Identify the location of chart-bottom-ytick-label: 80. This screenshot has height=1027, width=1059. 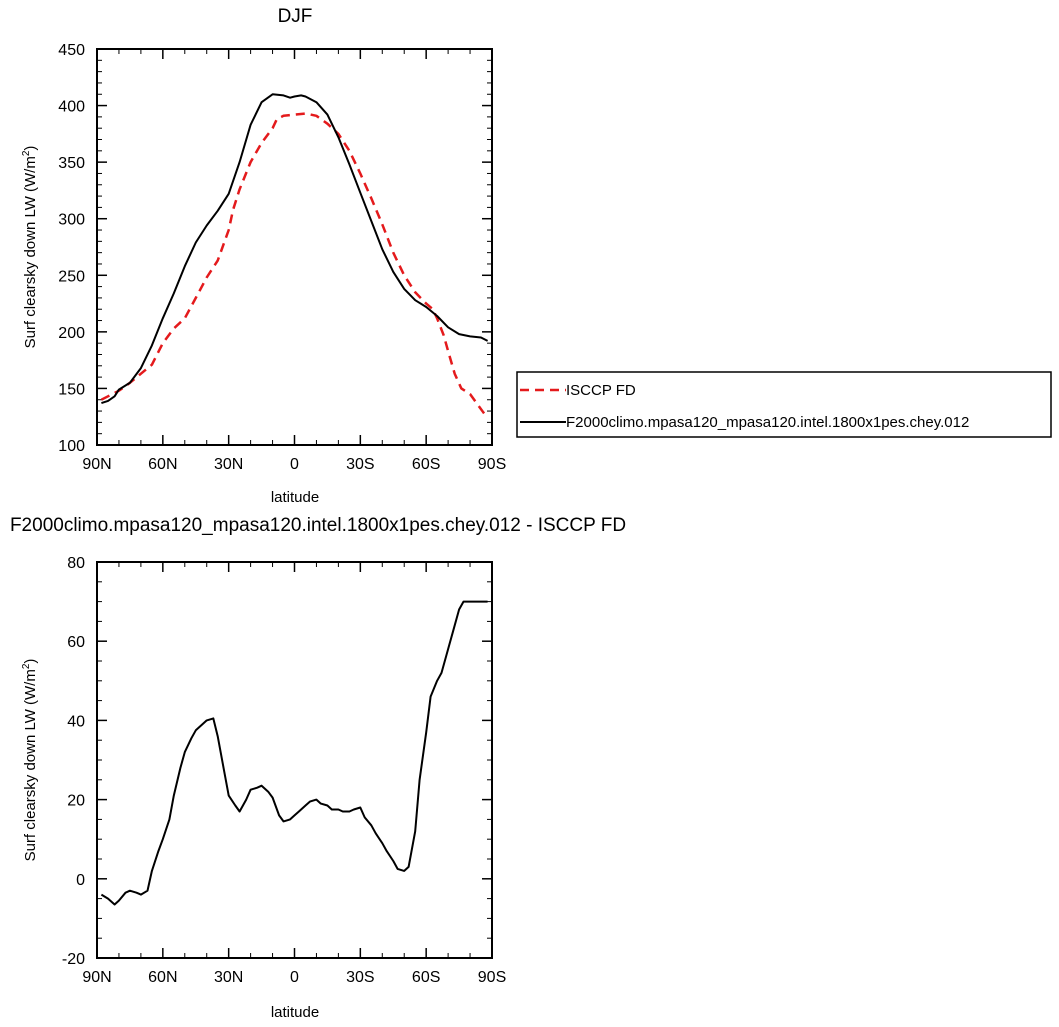
(76, 563).